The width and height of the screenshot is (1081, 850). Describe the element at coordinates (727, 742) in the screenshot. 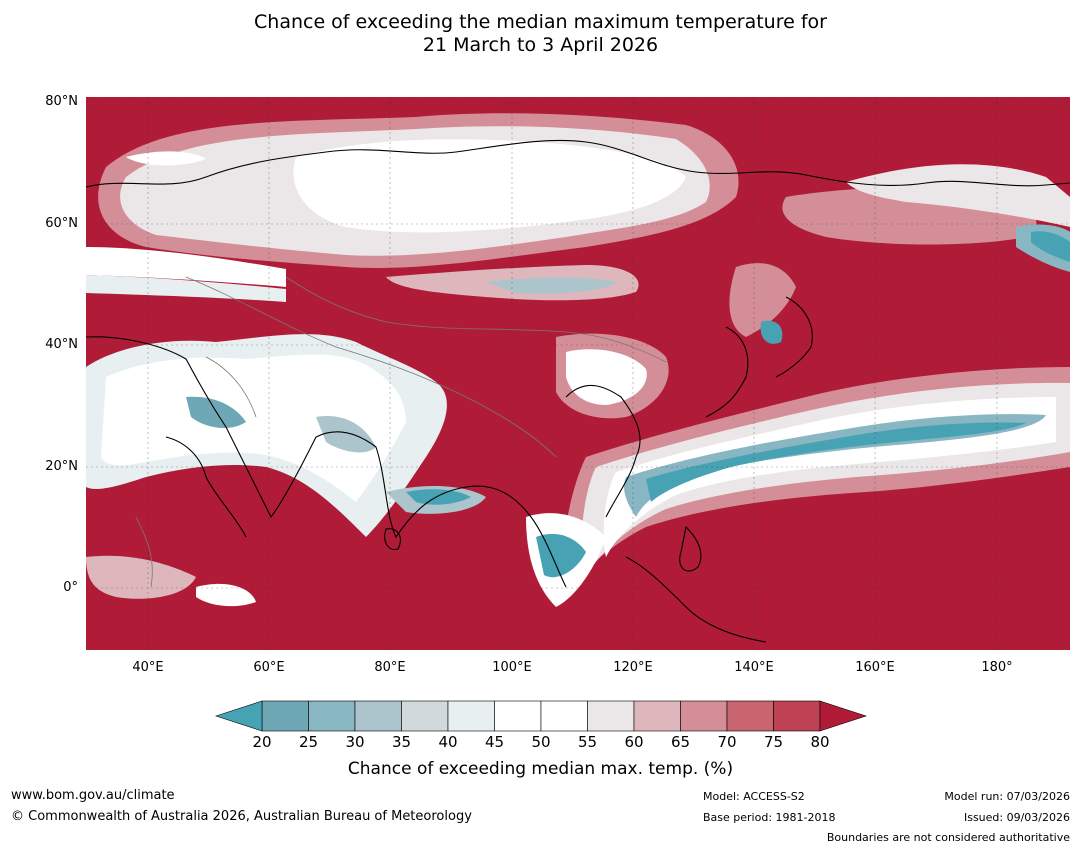

I see `colorbar-tick-70: 70` at that location.